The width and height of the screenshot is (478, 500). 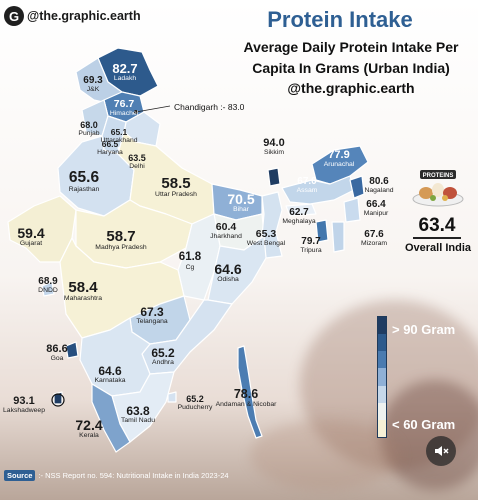 I want to click on legend-high-label: > 90 Gram, so click(x=424, y=329).